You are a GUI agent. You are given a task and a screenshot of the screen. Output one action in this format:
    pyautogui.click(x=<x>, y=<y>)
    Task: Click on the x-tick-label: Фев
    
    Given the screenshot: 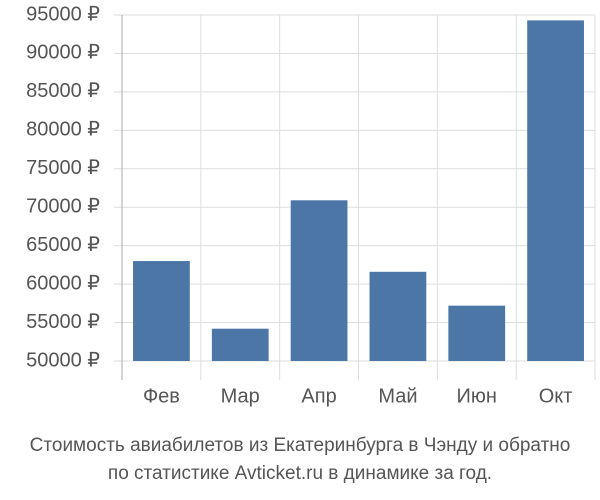 What is the action you would take?
    pyautogui.click(x=161, y=396)
    